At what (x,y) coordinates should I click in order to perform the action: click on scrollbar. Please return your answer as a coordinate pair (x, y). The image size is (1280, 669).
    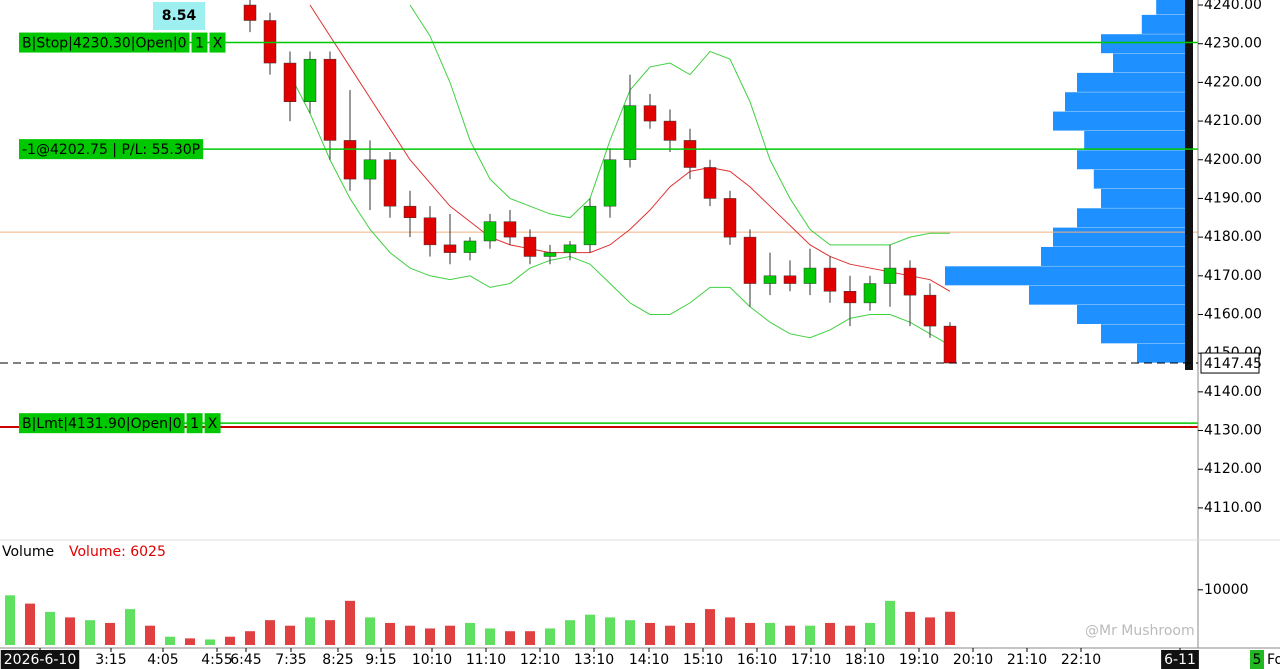
    Looking at the image, I should click on (1189, 185).